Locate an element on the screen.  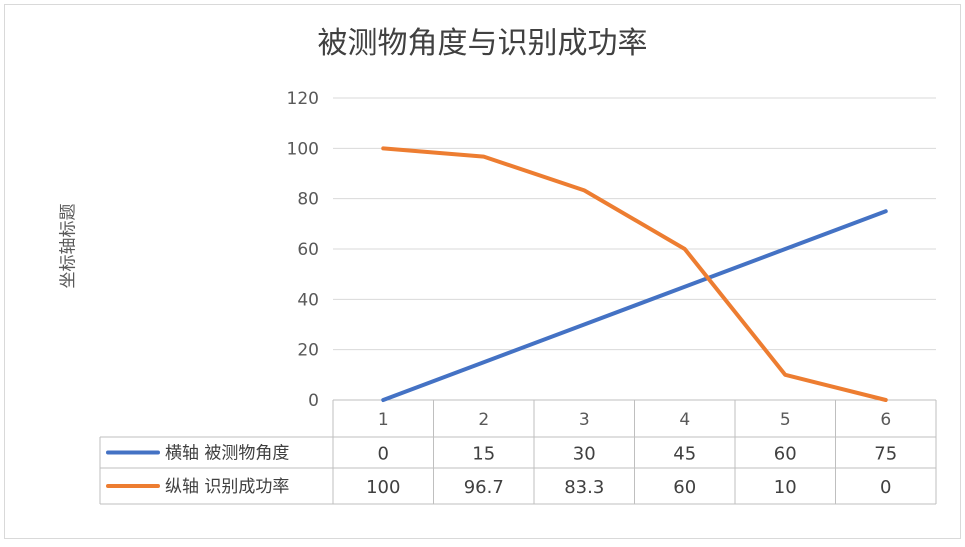
y-tick-label: 20 is located at coordinates (308, 351).